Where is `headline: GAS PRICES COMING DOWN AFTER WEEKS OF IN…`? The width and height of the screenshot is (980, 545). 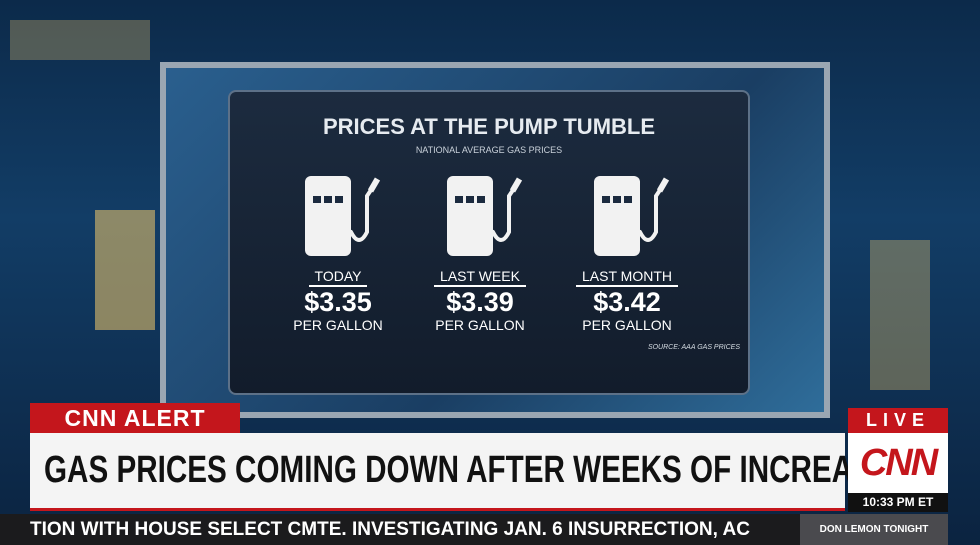
headline: GAS PRICES COMING DOWN AFTER WEEKS OF IN… is located at coordinates (478, 470).